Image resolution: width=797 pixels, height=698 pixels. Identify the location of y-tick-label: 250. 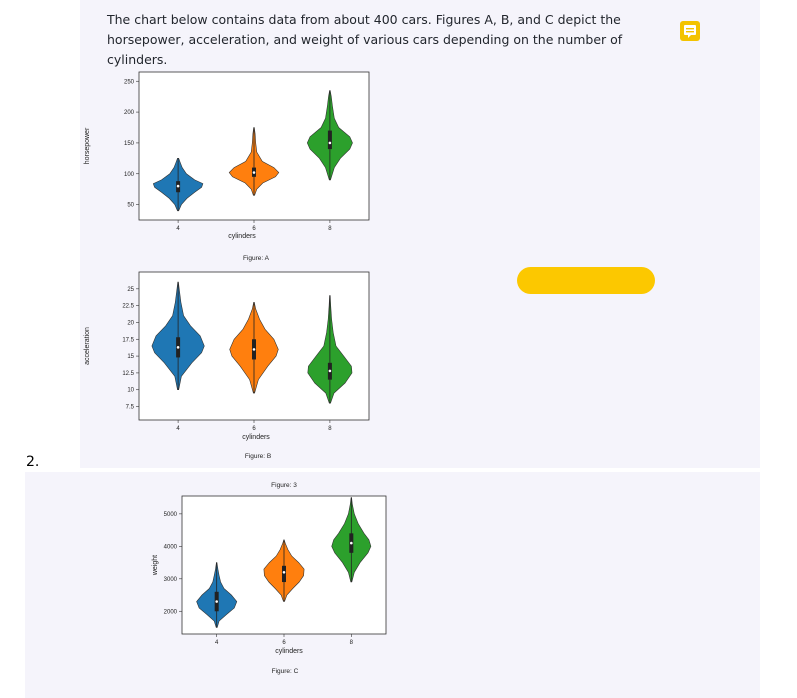
(129, 82).